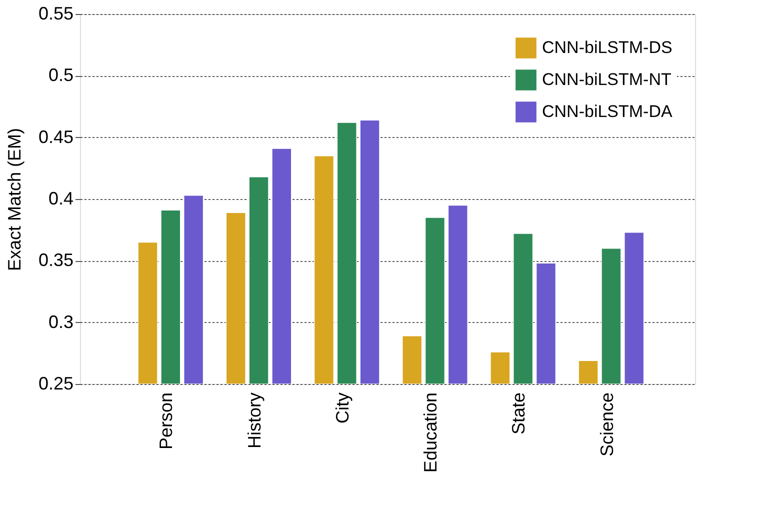 This screenshot has height=529, width=776. Describe the element at coordinates (56, 384) in the screenshot. I see `y-tick-label: 0.25` at that location.